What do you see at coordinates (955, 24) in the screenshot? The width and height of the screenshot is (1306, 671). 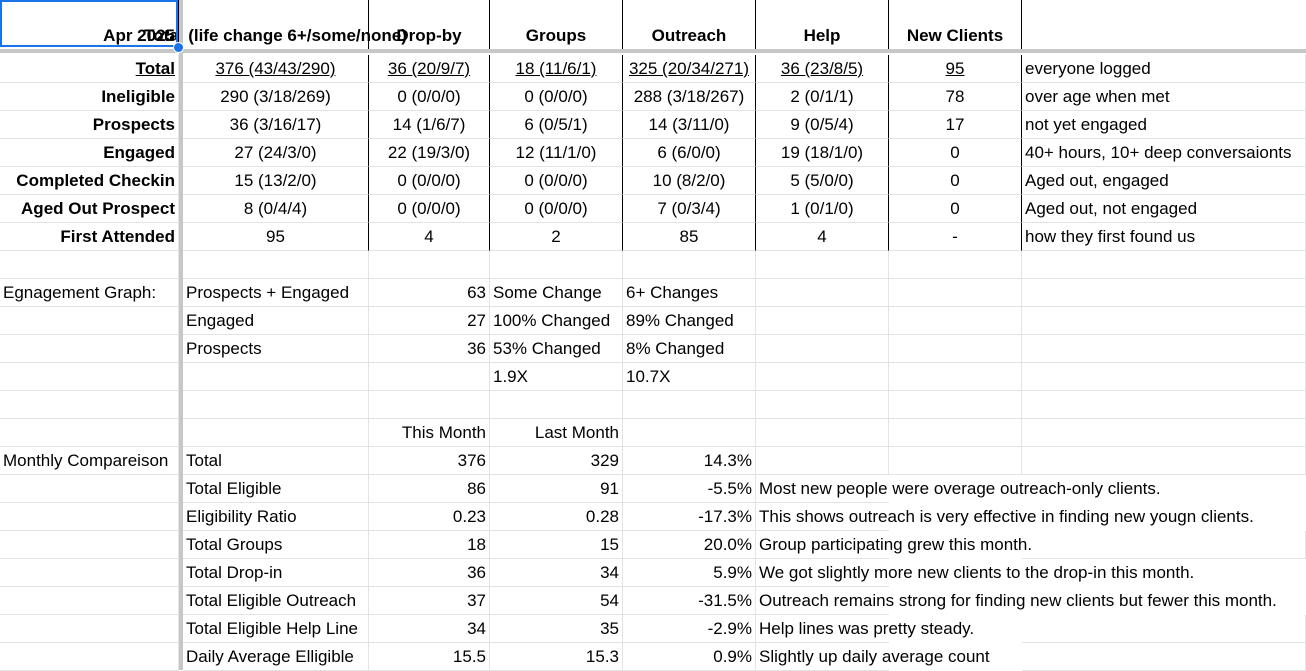 I see `col-header-new-clients: New Clients` at bounding box center [955, 24].